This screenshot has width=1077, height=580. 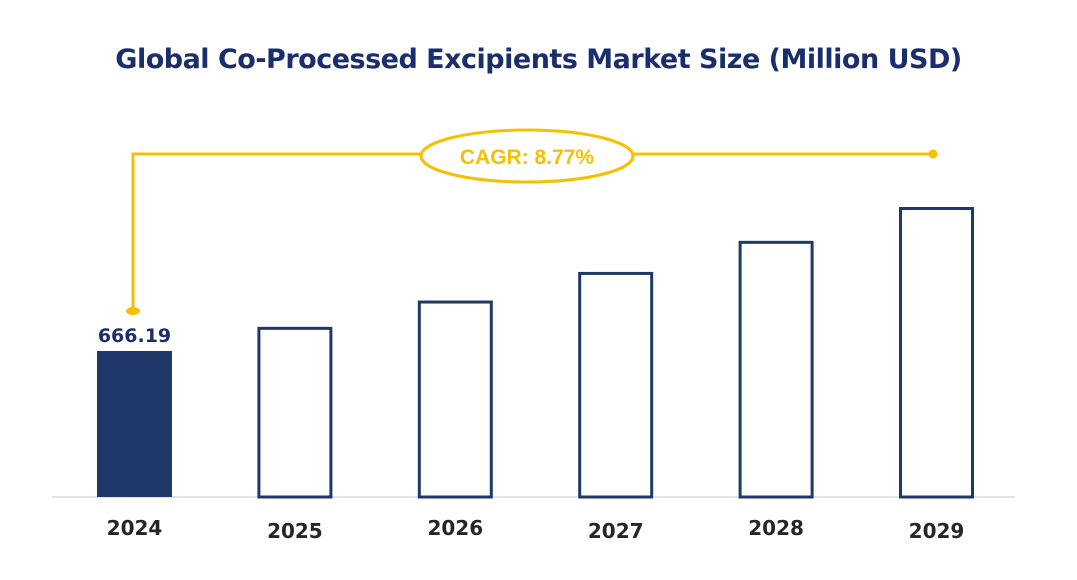 I want to click on x-tick-label: 2027, so click(x=616, y=531).